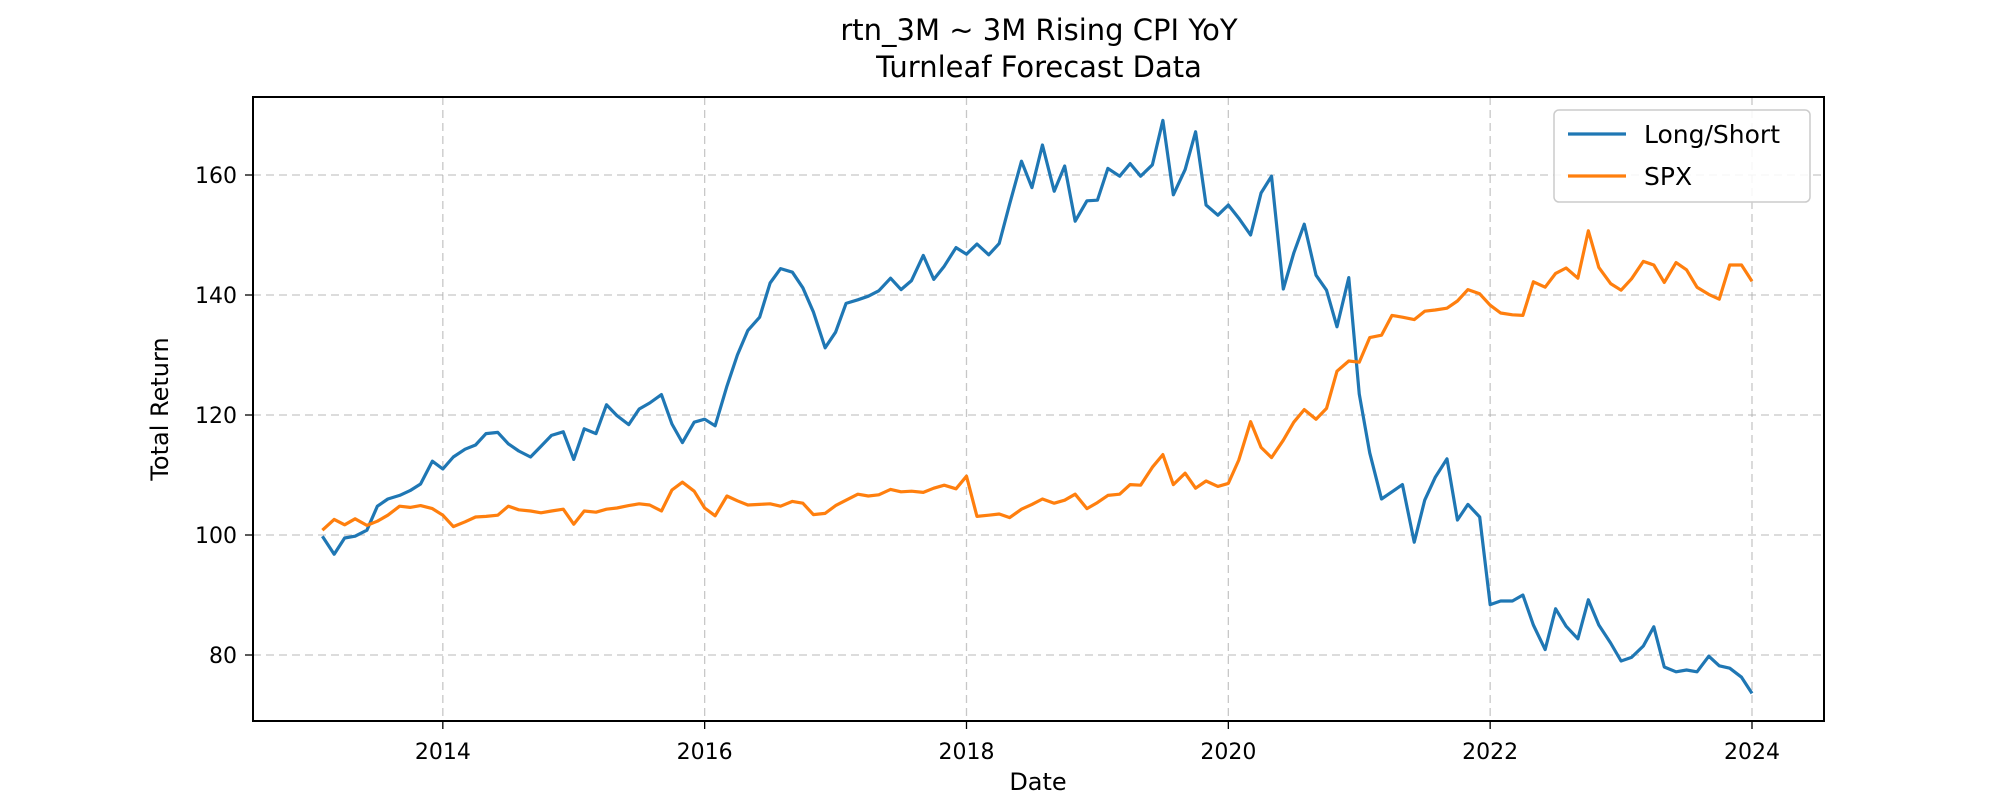 Image resolution: width=2000 pixels, height=804 pixels. What do you see at coordinates (216, 416) in the screenshot?
I see `y-tick-label: 120` at bounding box center [216, 416].